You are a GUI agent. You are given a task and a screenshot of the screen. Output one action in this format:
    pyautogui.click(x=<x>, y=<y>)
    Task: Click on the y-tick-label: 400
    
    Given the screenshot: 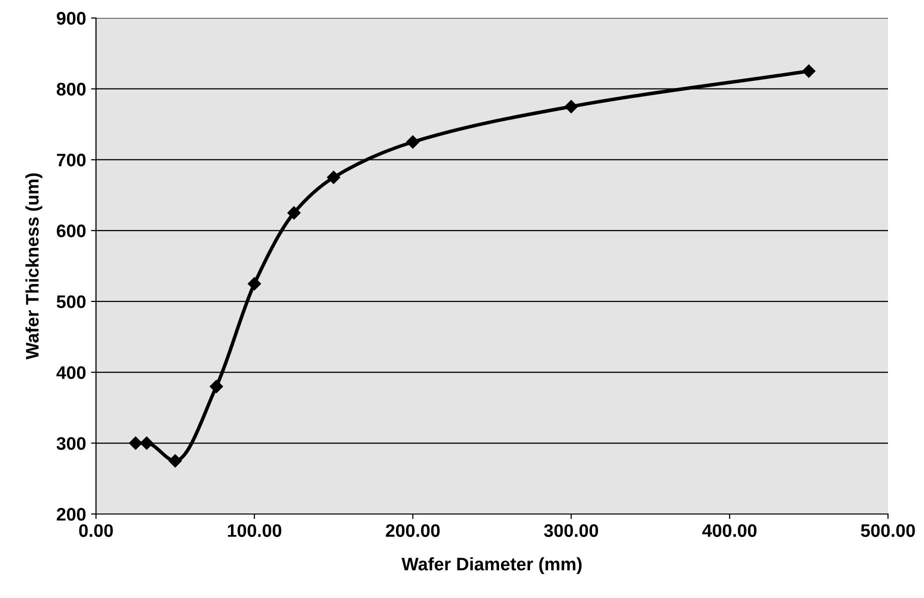 What is the action you would take?
    pyautogui.click(x=71, y=373)
    